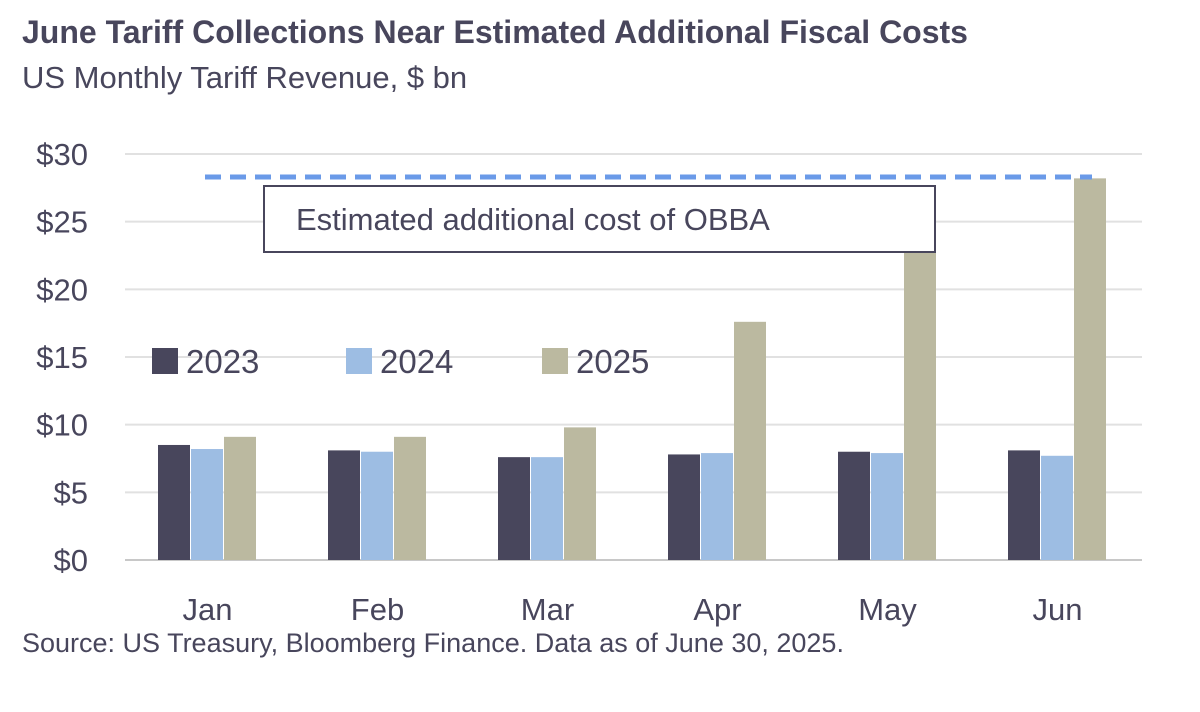 The width and height of the screenshot is (1200, 712). What do you see at coordinates (854, 505) in the screenshot?
I see `bar-2023-may` at bounding box center [854, 505].